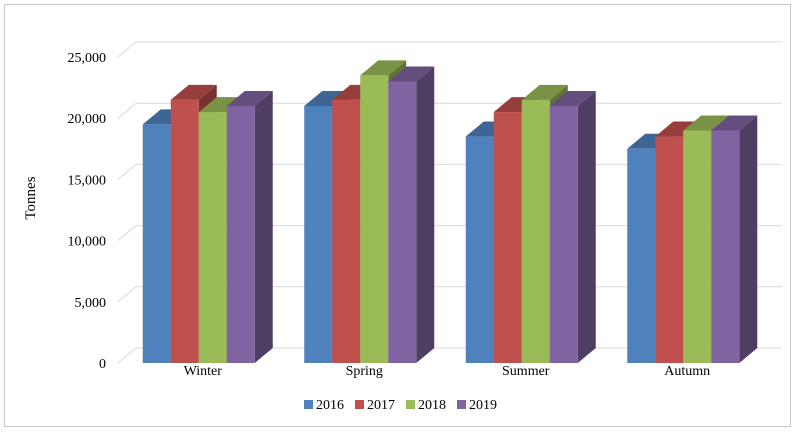 The height and width of the screenshot is (432, 797). Describe the element at coordinates (87, 180) in the screenshot. I see `y-tick-label: 15,000` at that location.